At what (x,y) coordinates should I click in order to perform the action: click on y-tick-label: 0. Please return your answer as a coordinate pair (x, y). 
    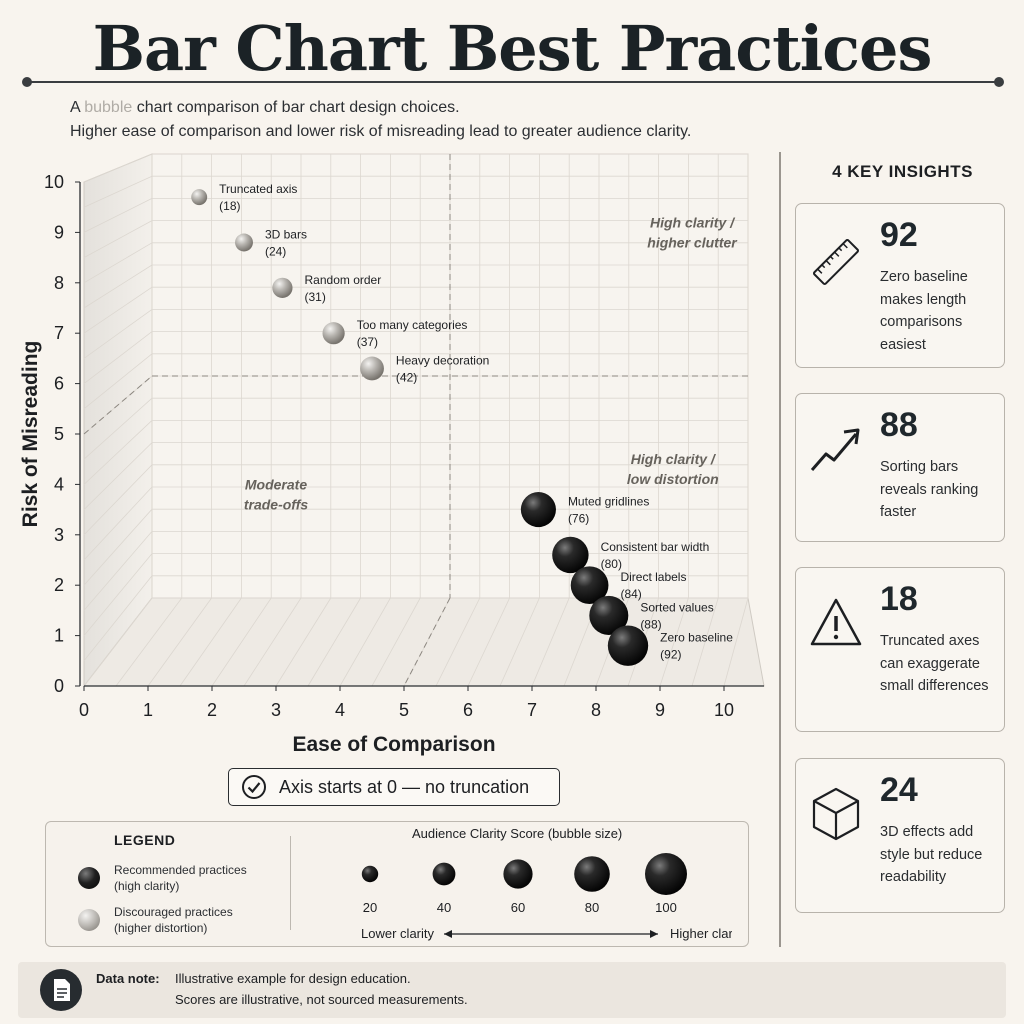
    Looking at the image, I should click on (59, 686).